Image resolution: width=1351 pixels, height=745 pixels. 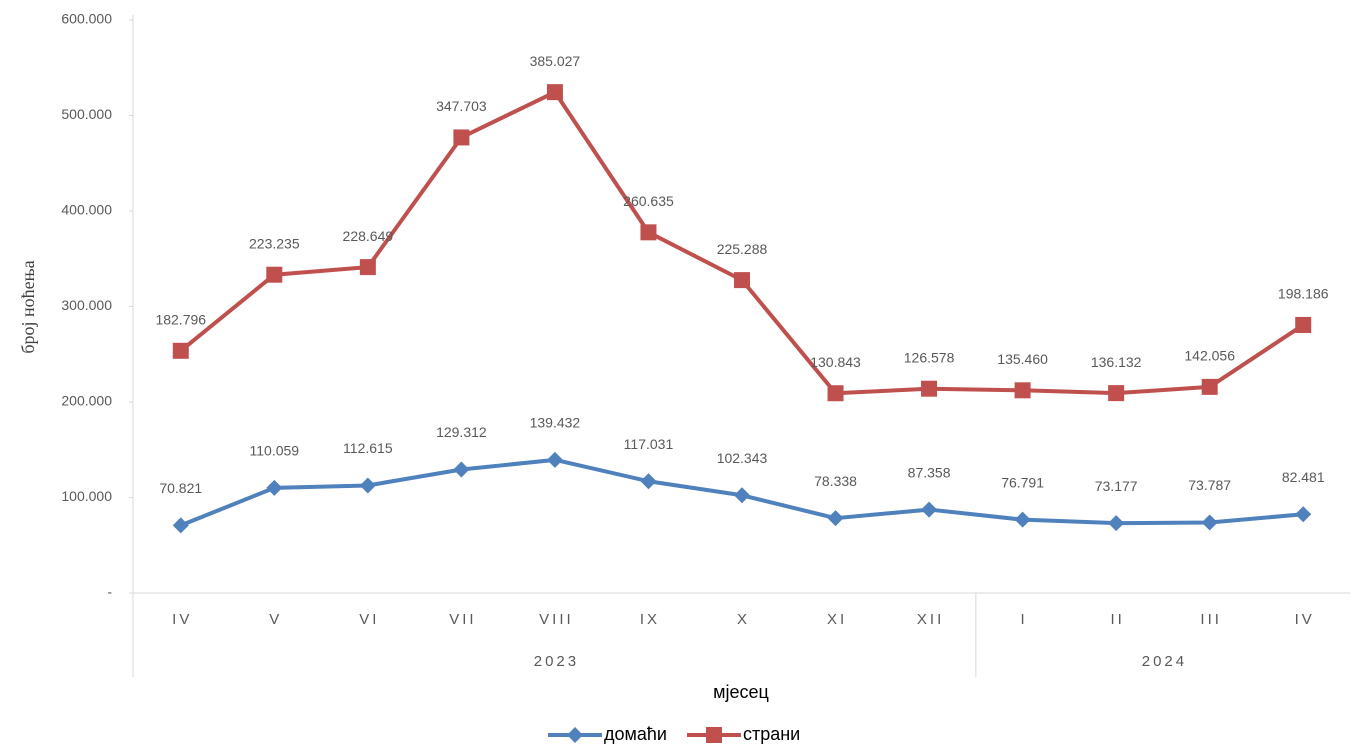 I want to click on data-label: 136.132, so click(x=1116, y=362).